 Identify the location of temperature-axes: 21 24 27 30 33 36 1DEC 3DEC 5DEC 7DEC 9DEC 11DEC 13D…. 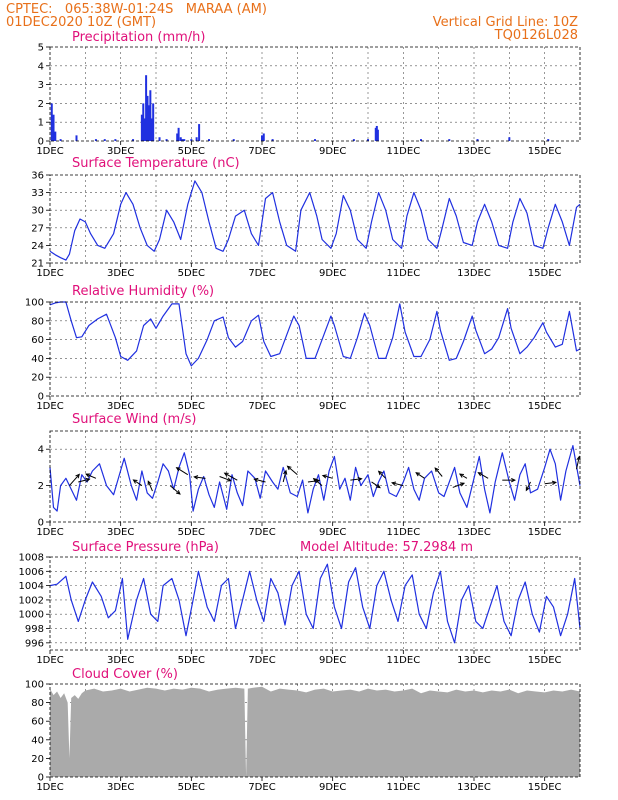
(306, 225).